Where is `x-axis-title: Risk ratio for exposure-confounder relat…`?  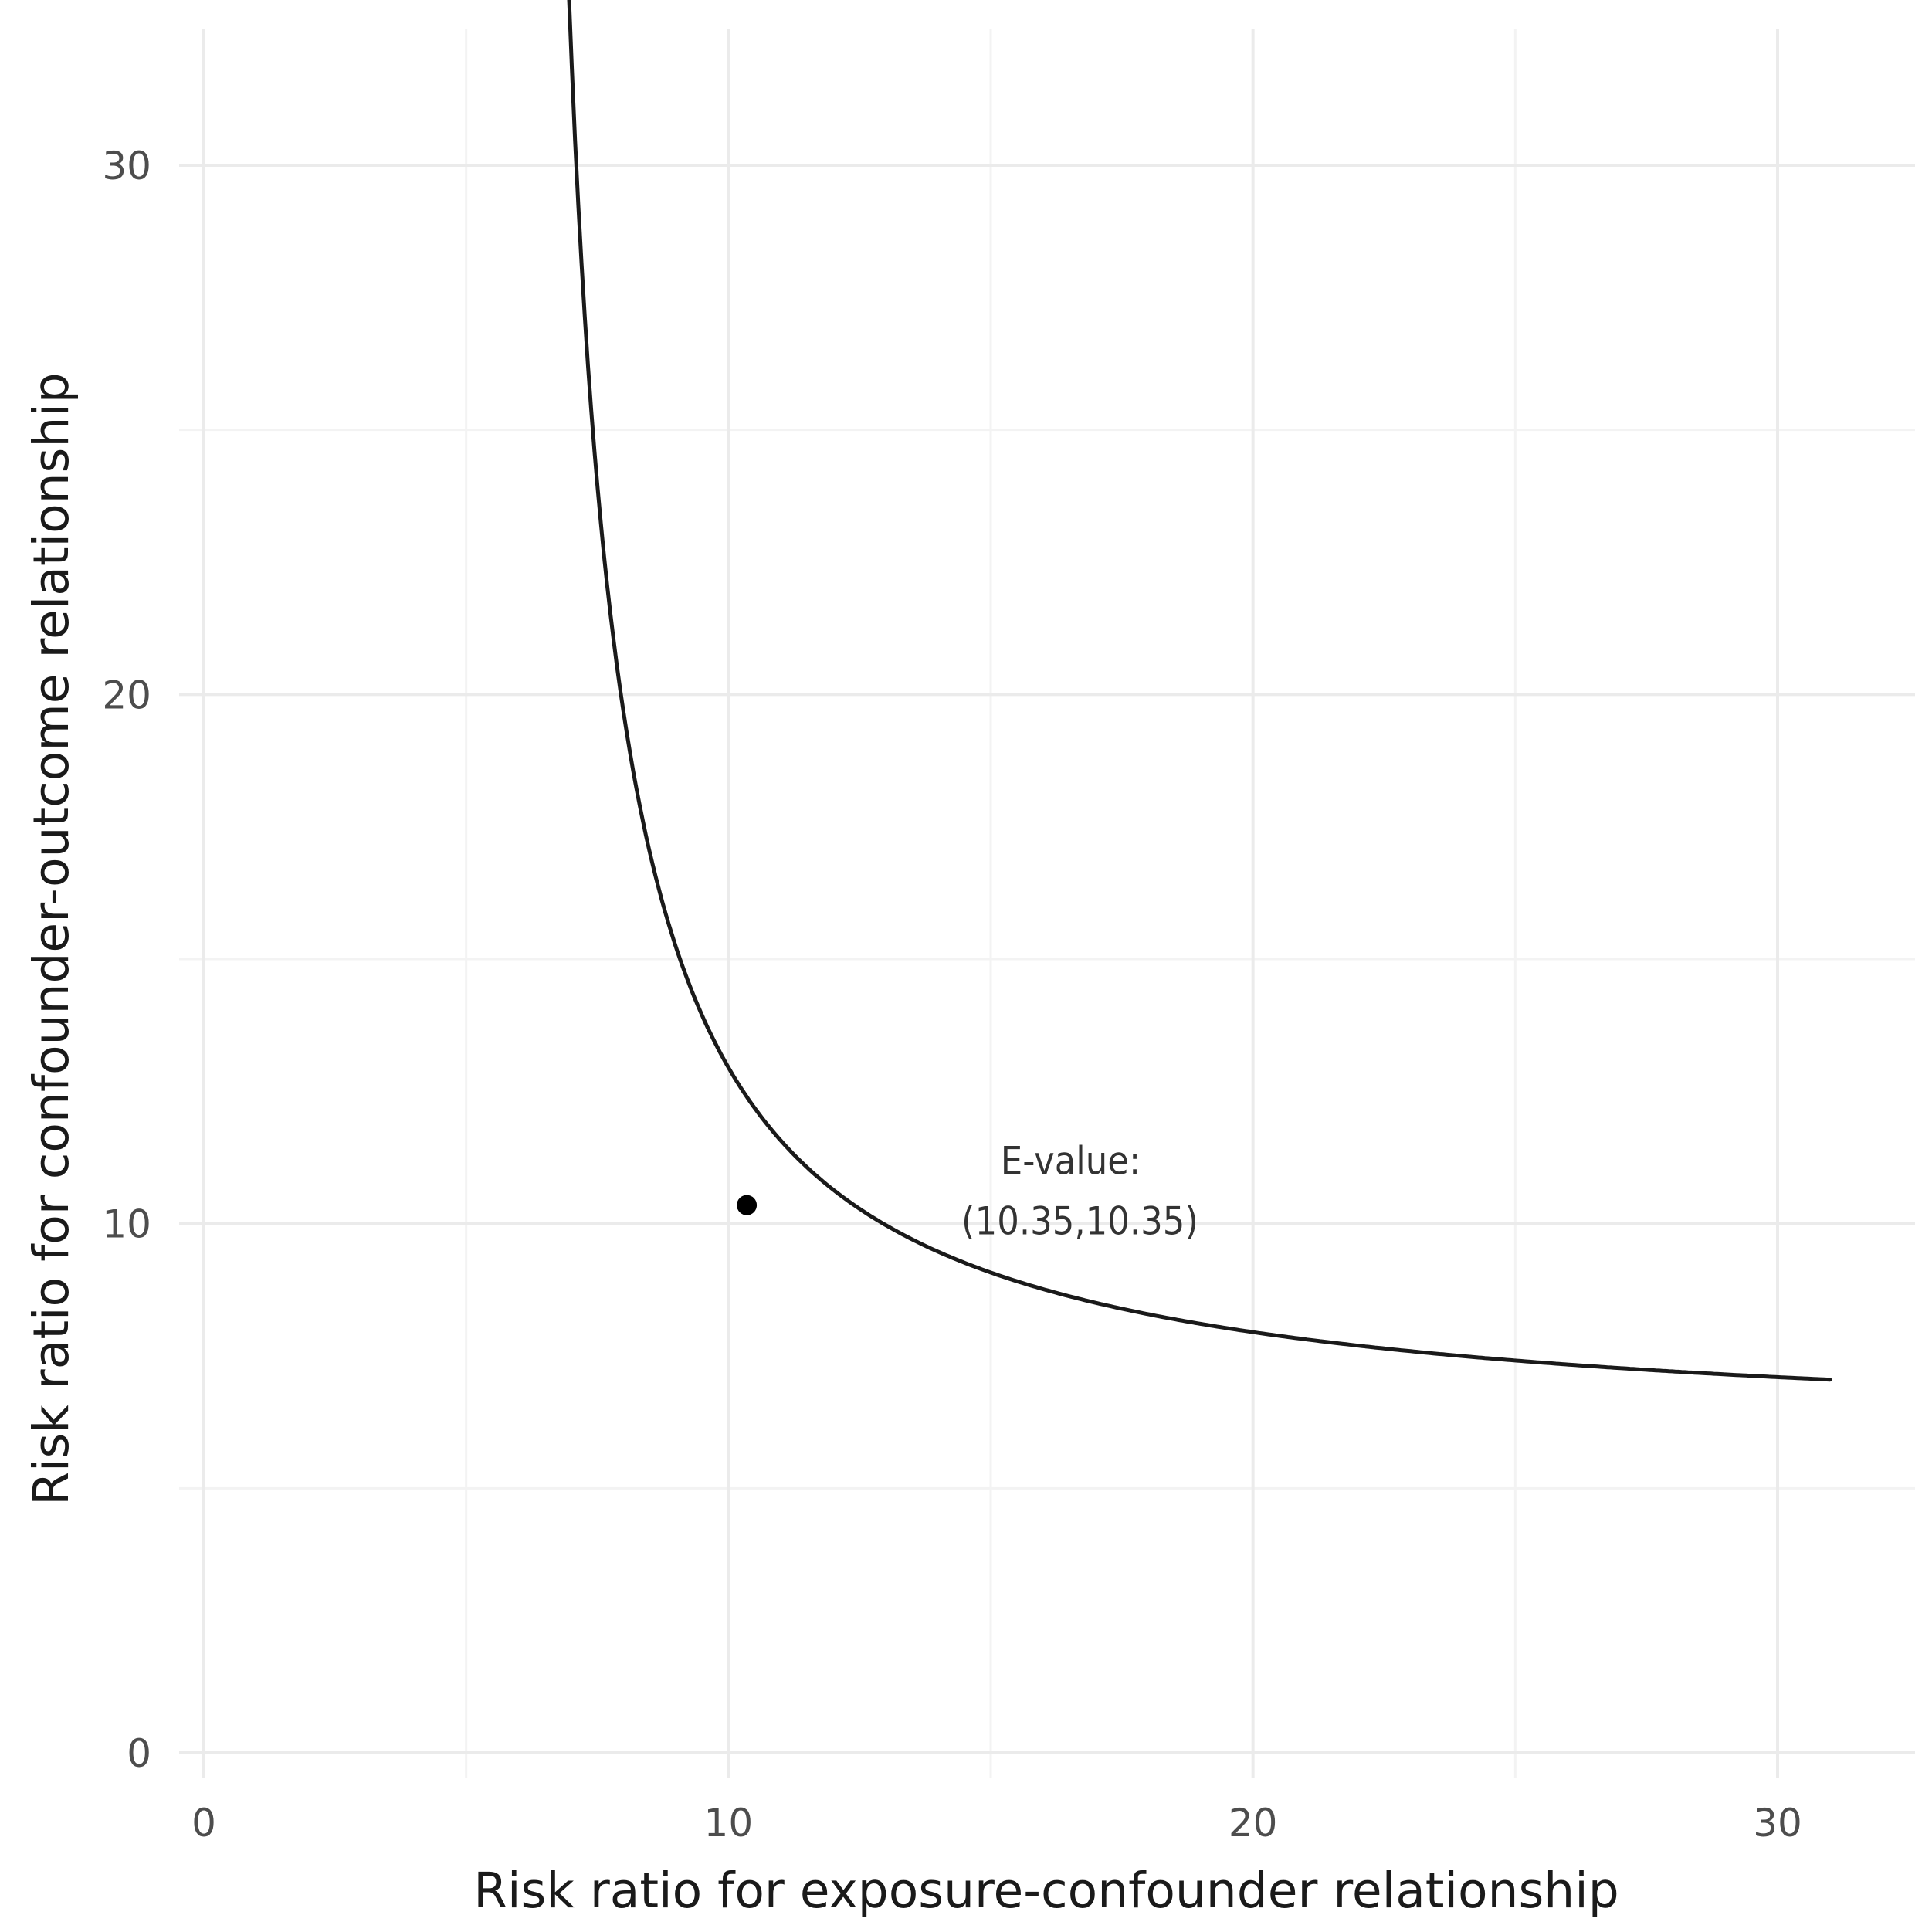 x-axis-title: Risk ratio for exposure-confounder relat… is located at coordinates (1045, 1891).